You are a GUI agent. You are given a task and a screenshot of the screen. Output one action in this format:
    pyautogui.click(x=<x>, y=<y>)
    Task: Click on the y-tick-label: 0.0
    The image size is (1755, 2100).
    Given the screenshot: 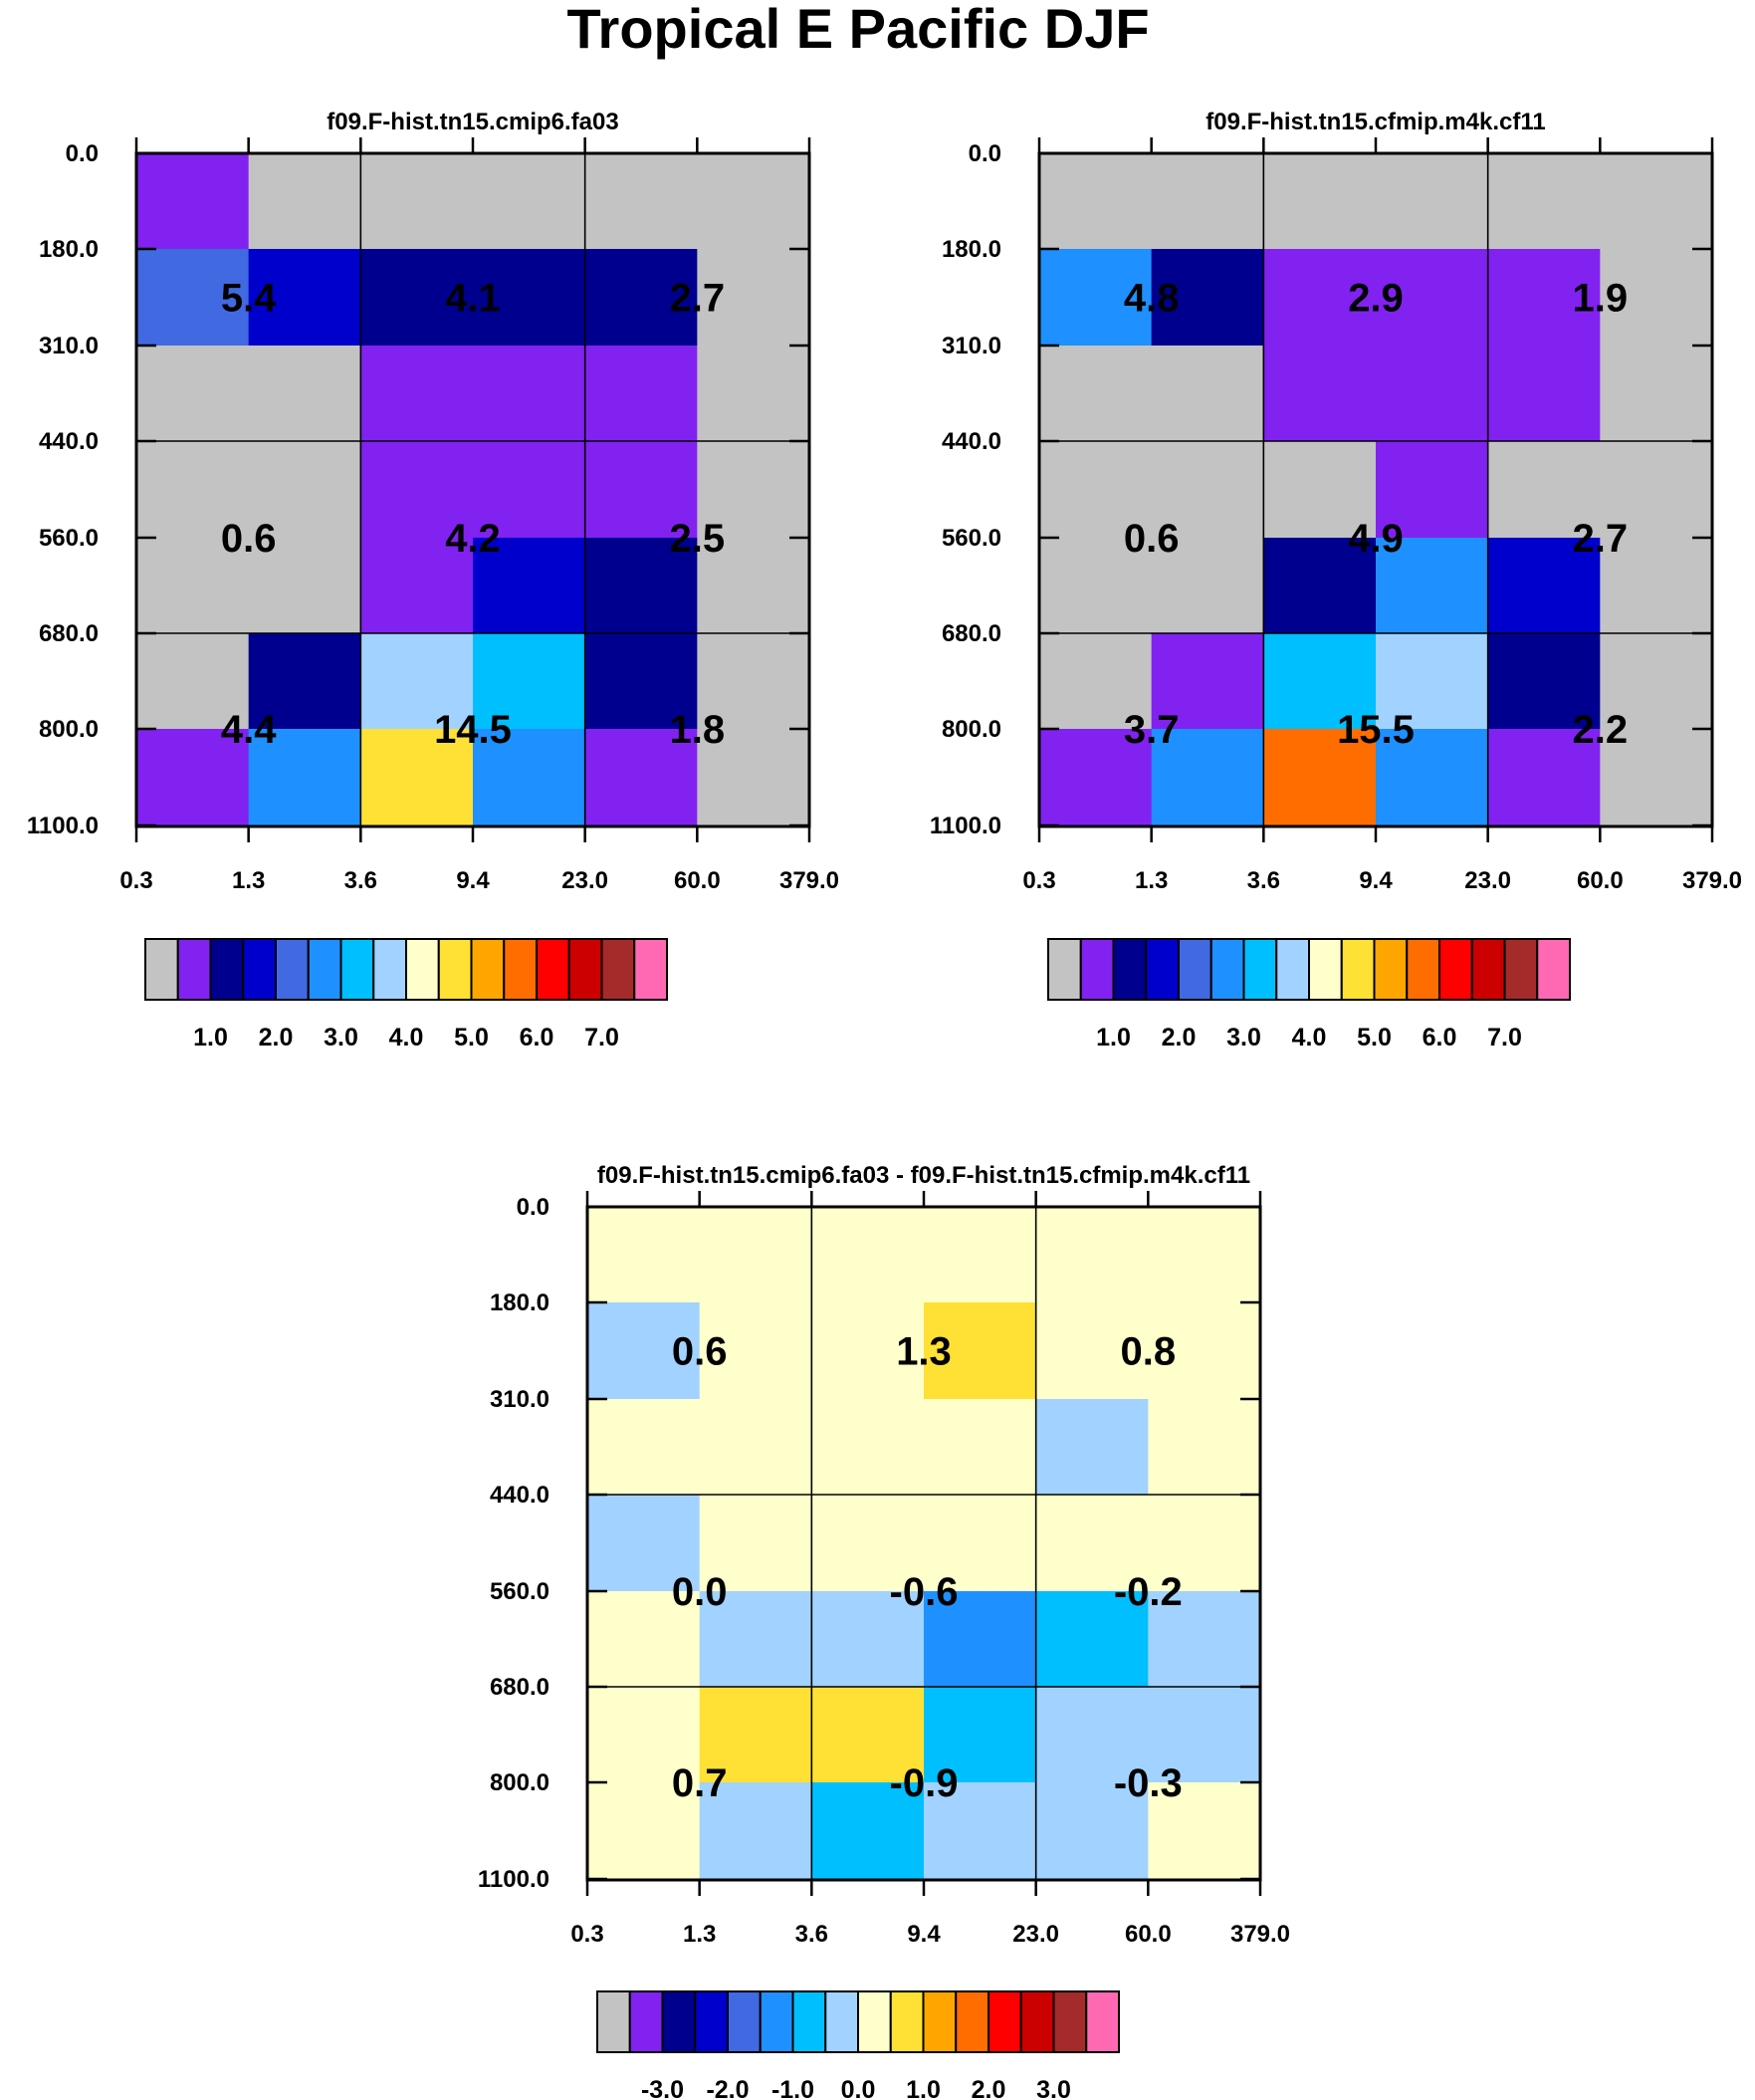 What is the action you would take?
    pyautogui.click(x=985, y=153)
    